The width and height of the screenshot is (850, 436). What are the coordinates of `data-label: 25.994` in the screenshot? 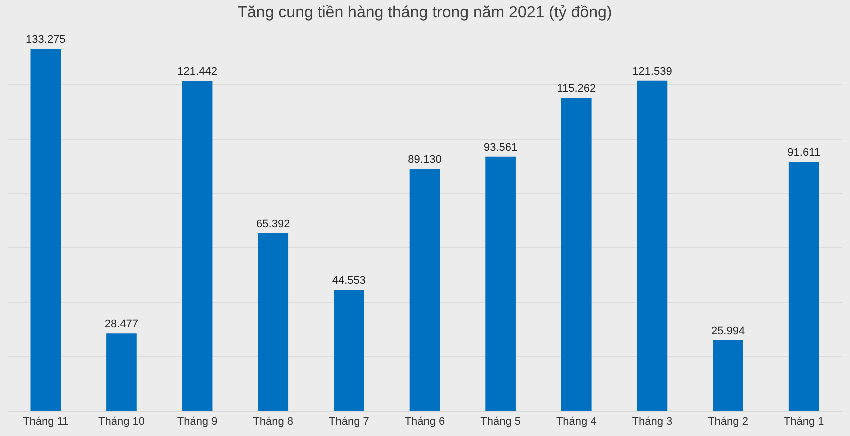 It's located at (728, 331).